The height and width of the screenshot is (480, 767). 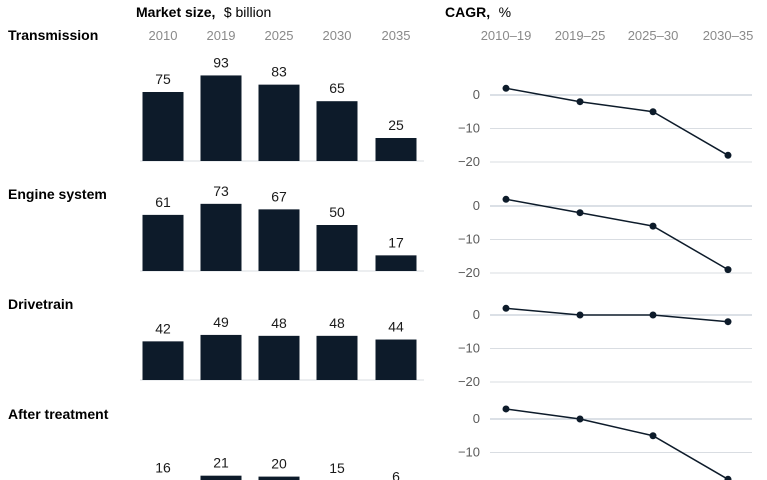 I want to click on bar-value-label: 67, so click(x=279, y=196).